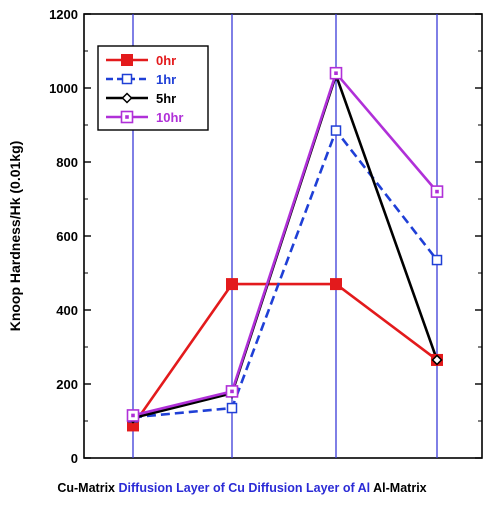 Image resolution: width=485 pixels, height=508 pixels. I want to click on x-category-label-3: Diffusion Layer of Al, so click(307, 488).